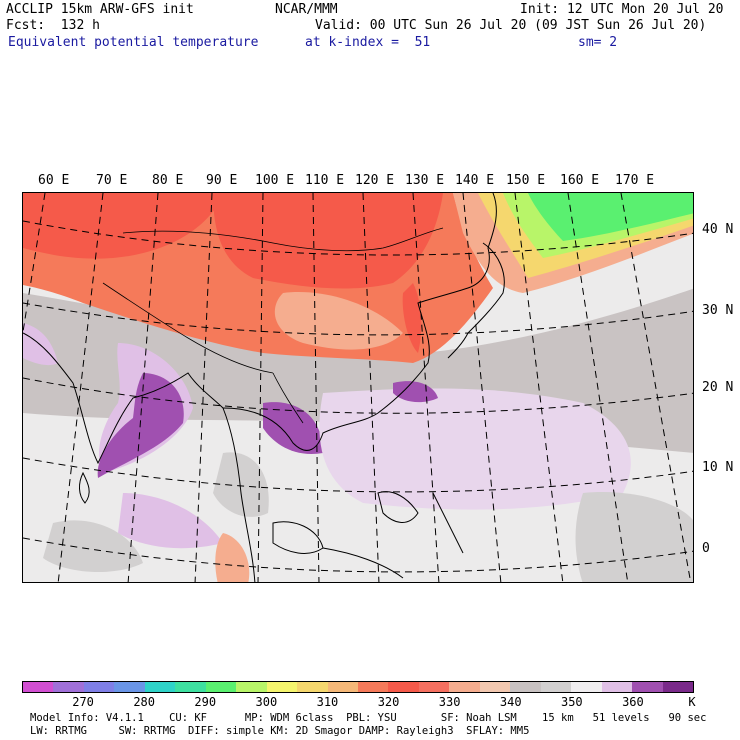  What do you see at coordinates (718, 229) in the screenshot?
I see `lat-label: 40 N` at bounding box center [718, 229].